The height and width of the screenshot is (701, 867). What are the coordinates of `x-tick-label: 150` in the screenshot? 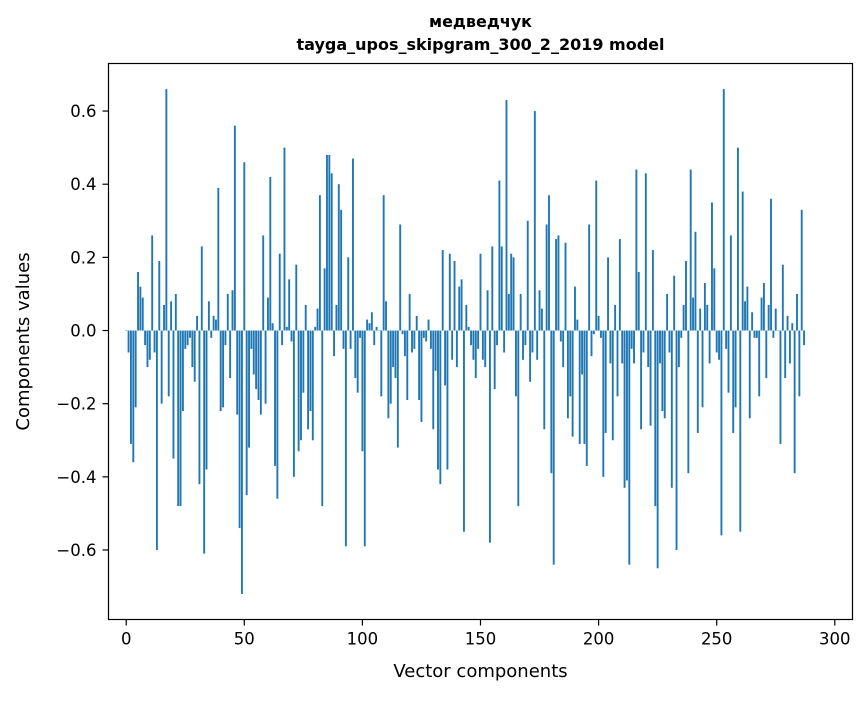 It's located at (481, 639).